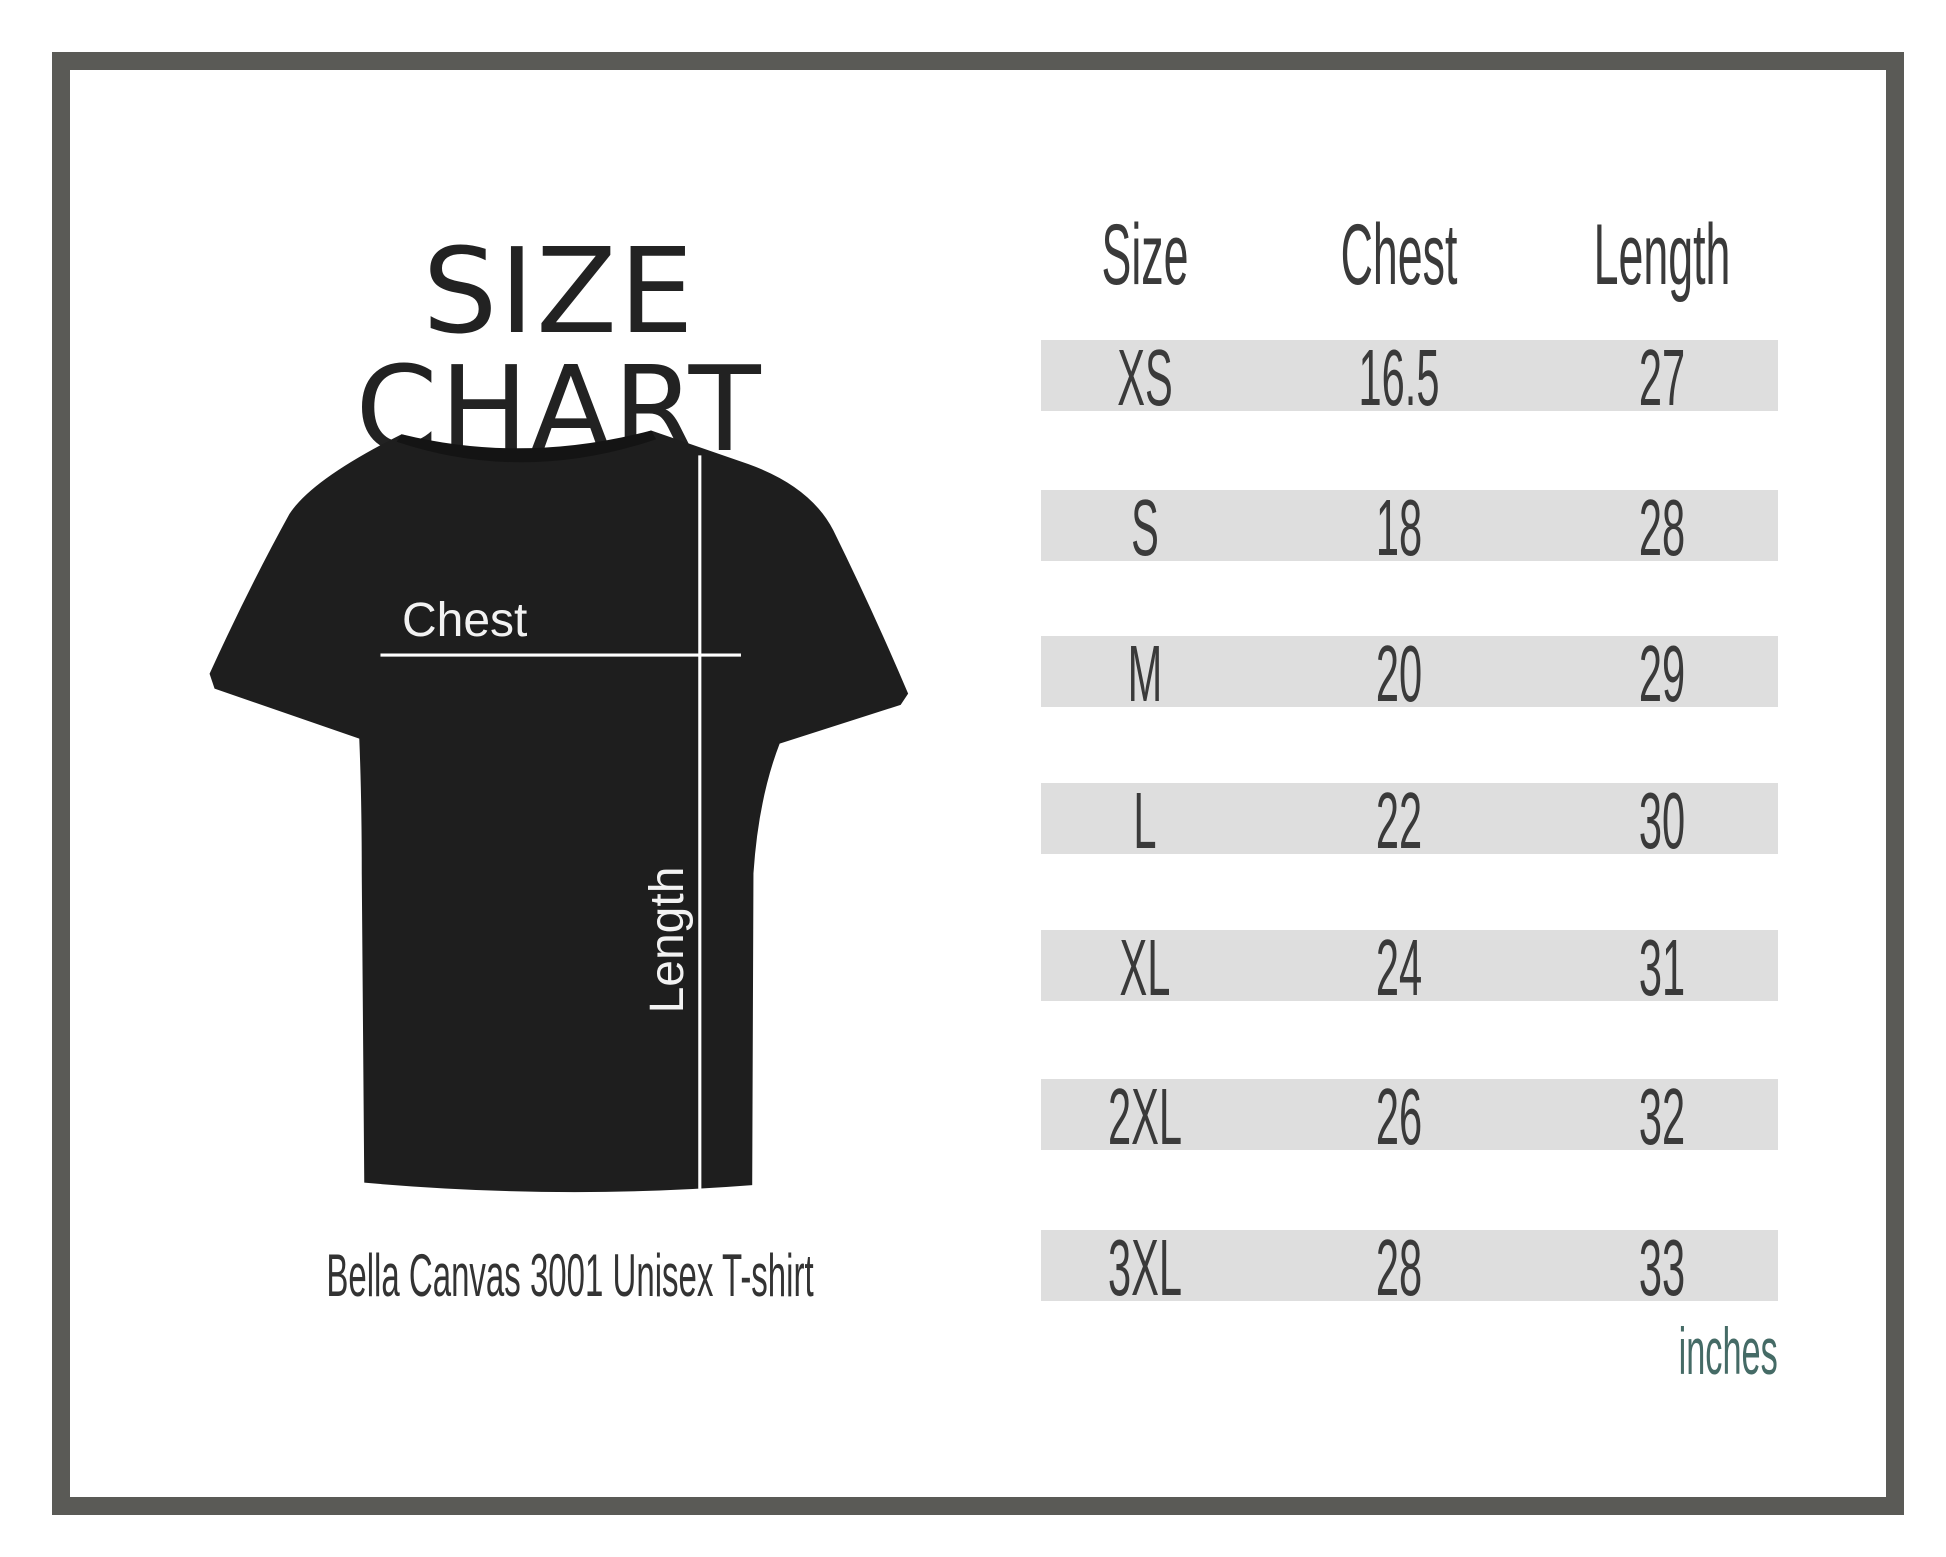 This screenshot has width=1946, height=1557. What do you see at coordinates (1145, 820) in the screenshot?
I see `size-cell: L` at bounding box center [1145, 820].